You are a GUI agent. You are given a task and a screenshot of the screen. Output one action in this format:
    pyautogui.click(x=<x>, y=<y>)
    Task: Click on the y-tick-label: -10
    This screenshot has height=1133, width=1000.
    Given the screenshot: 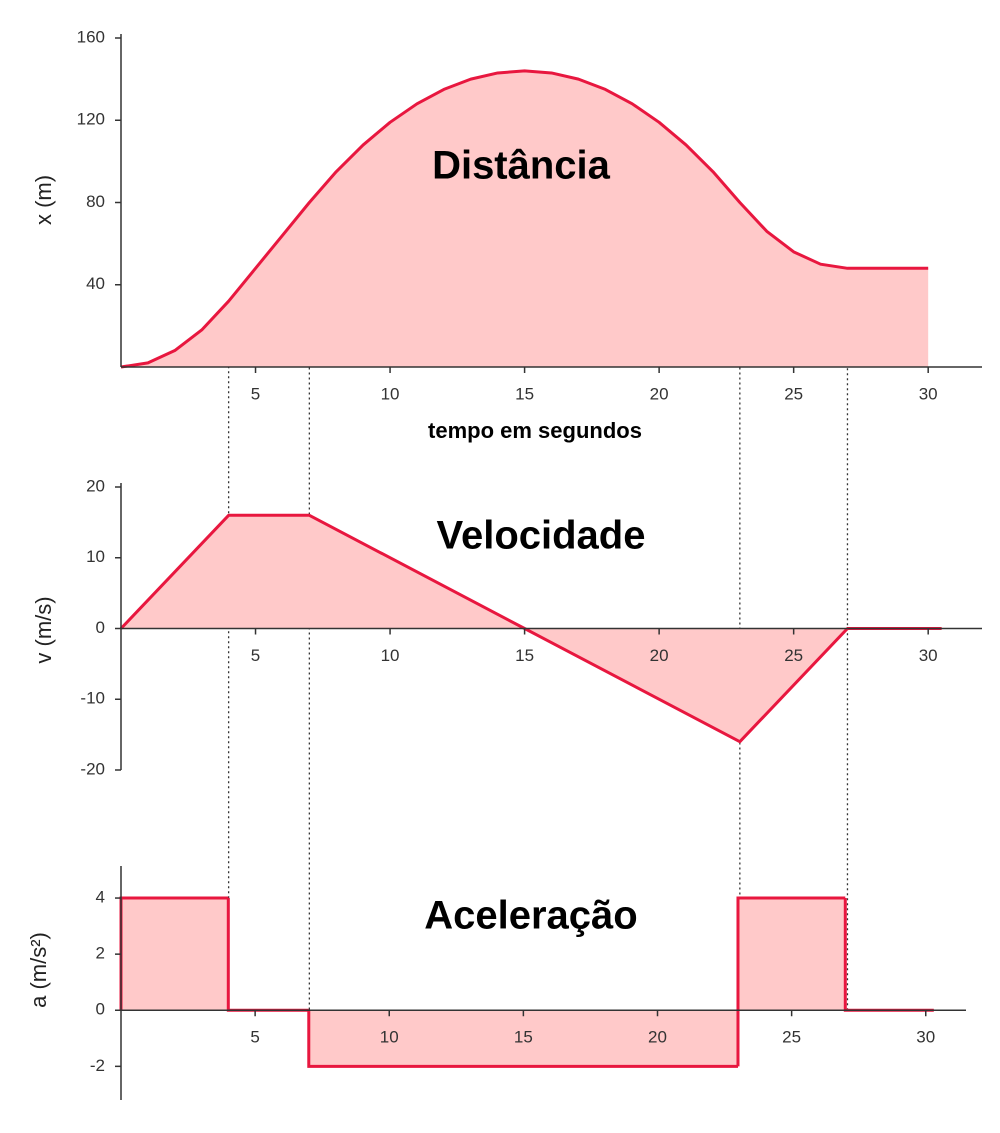 What is the action you would take?
    pyautogui.click(x=92, y=698)
    